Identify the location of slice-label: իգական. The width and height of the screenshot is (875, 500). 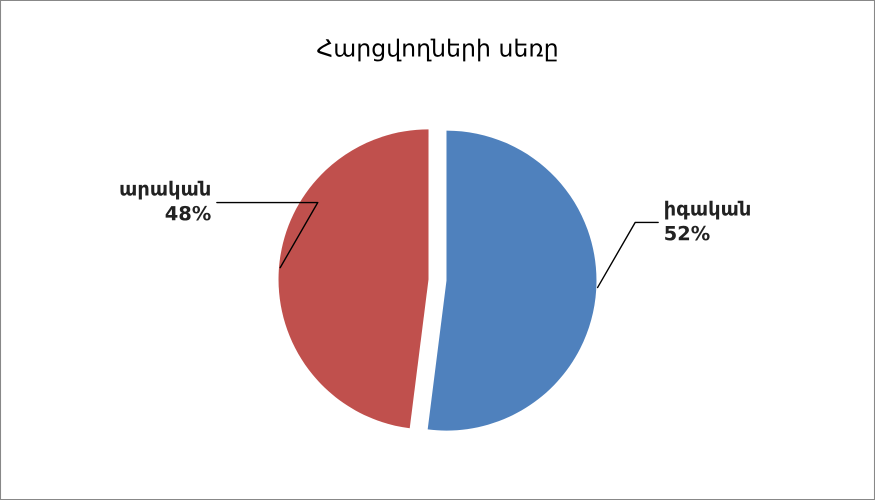
(707, 210).